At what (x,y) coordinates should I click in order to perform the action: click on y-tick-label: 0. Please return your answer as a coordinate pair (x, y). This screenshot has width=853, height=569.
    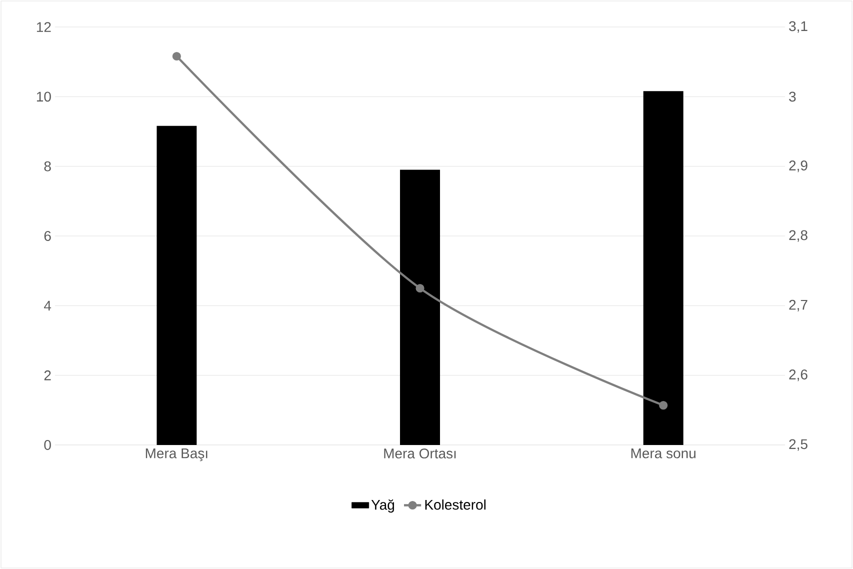
    Looking at the image, I should click on (47, 445).